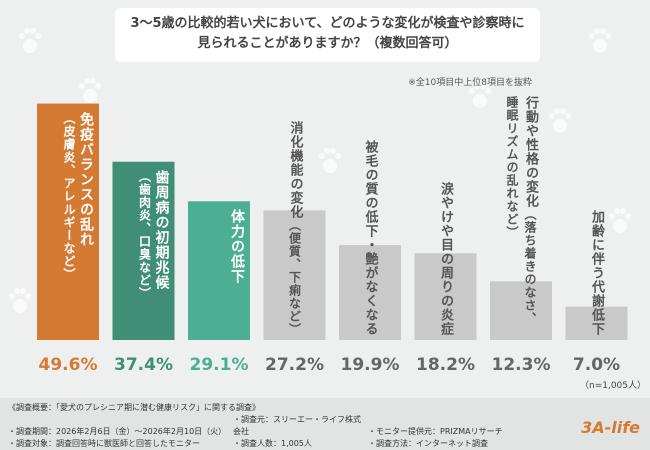 The height and width of the screenshot is (450, 650). I want to click on sample-size: （n=1,005人）, so click(613, 386).